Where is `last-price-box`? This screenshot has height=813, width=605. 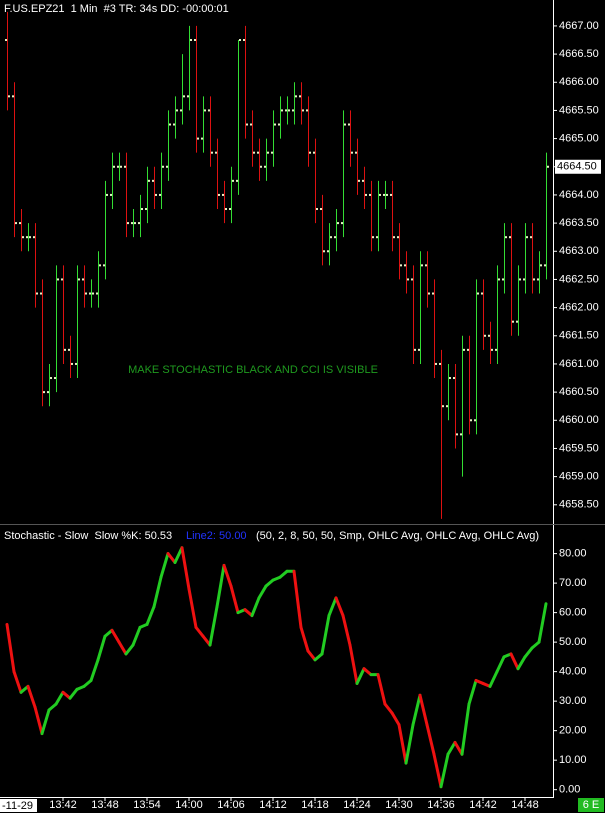
last-price-box is located at coordinates (578, 166).